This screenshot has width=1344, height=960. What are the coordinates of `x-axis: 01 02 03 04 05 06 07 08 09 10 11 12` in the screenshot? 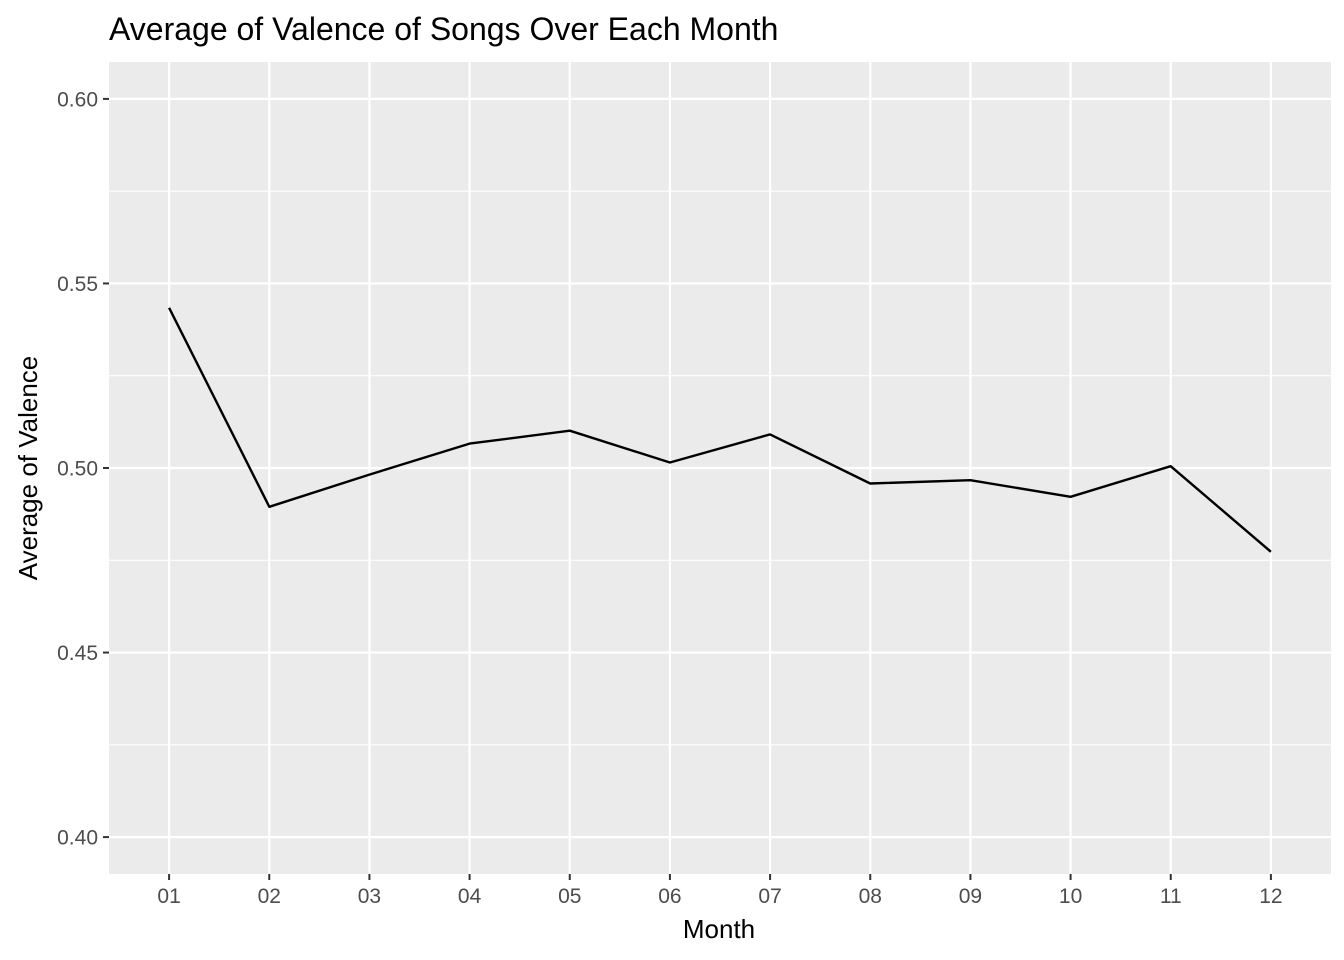 It's located at (720, 891).